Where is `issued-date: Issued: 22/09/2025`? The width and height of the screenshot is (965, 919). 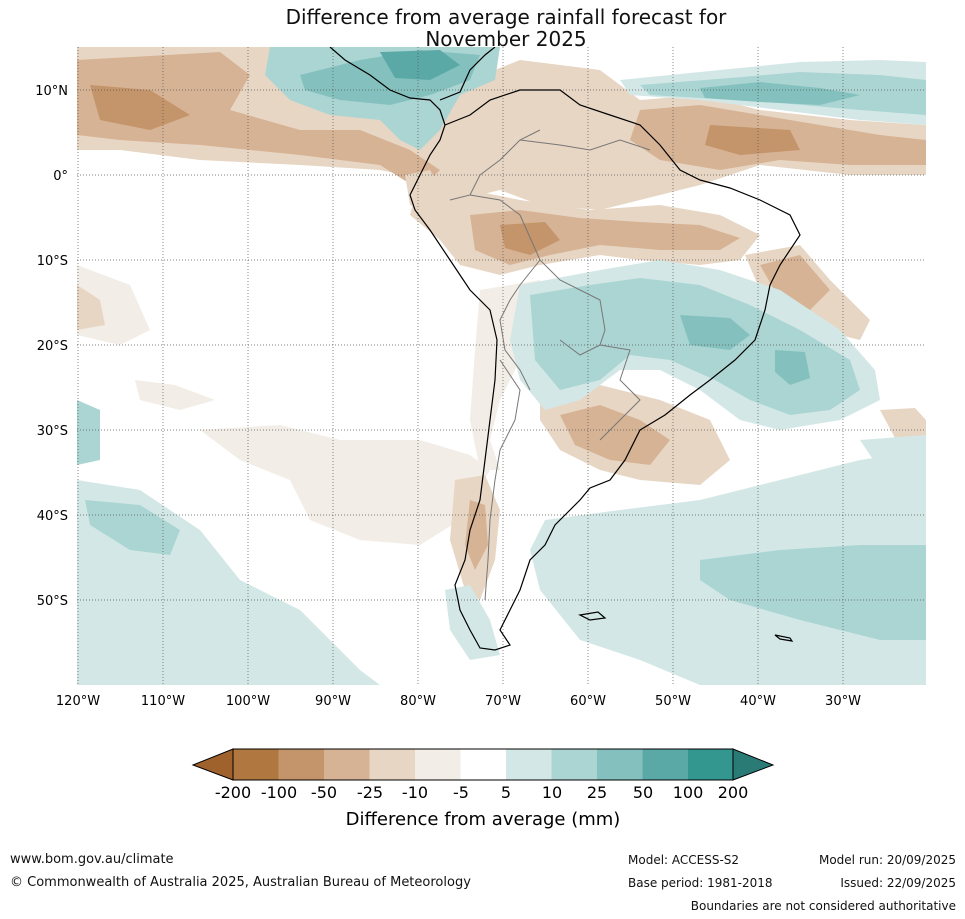
issued-date: Issued: 22/09/2025 is located at coordinates (898, 883).